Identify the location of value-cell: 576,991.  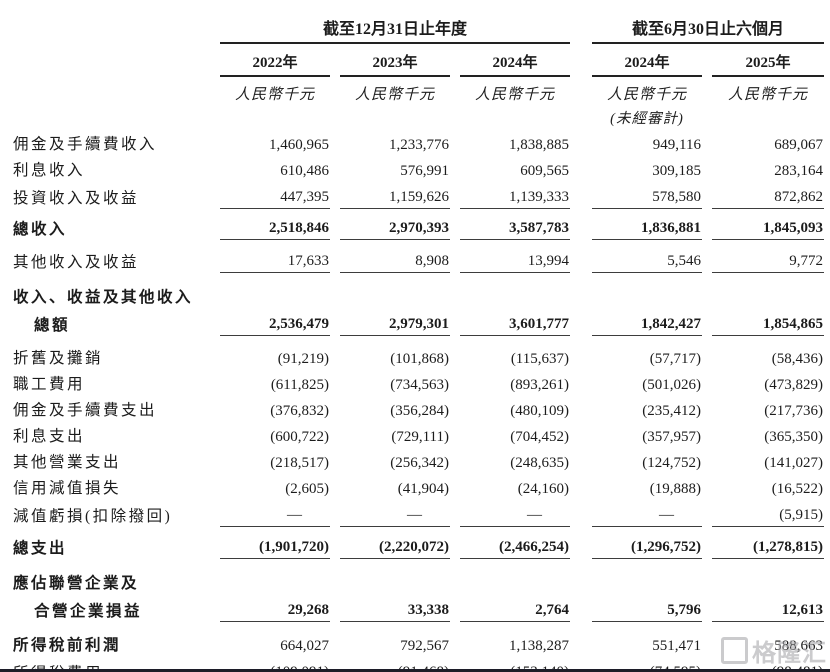
(424, 171).